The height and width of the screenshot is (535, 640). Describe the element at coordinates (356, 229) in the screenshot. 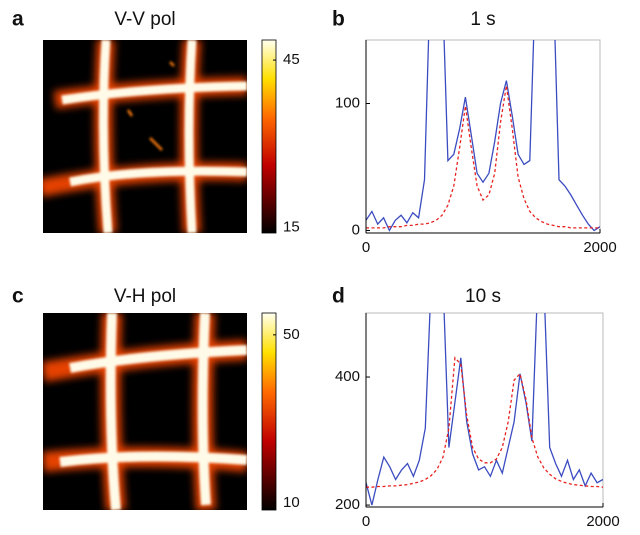

I see `y-tick-label: 0` at that location.